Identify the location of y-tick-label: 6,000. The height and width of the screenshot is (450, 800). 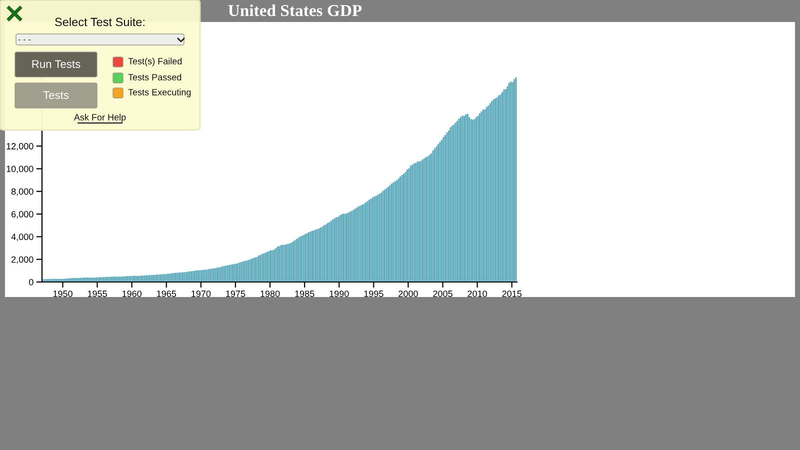
(23, 214).